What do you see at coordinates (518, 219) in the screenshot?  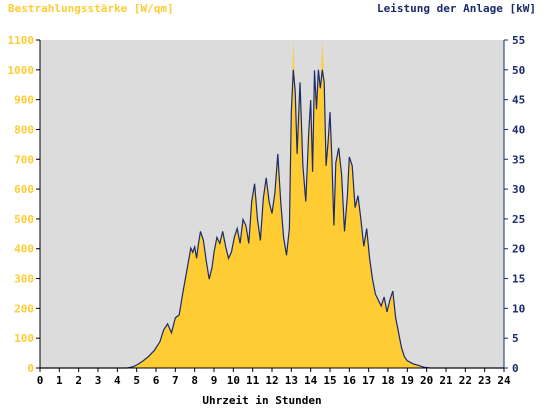 I see `y-right-tick-label: 25` at bounding box center [518, 219].